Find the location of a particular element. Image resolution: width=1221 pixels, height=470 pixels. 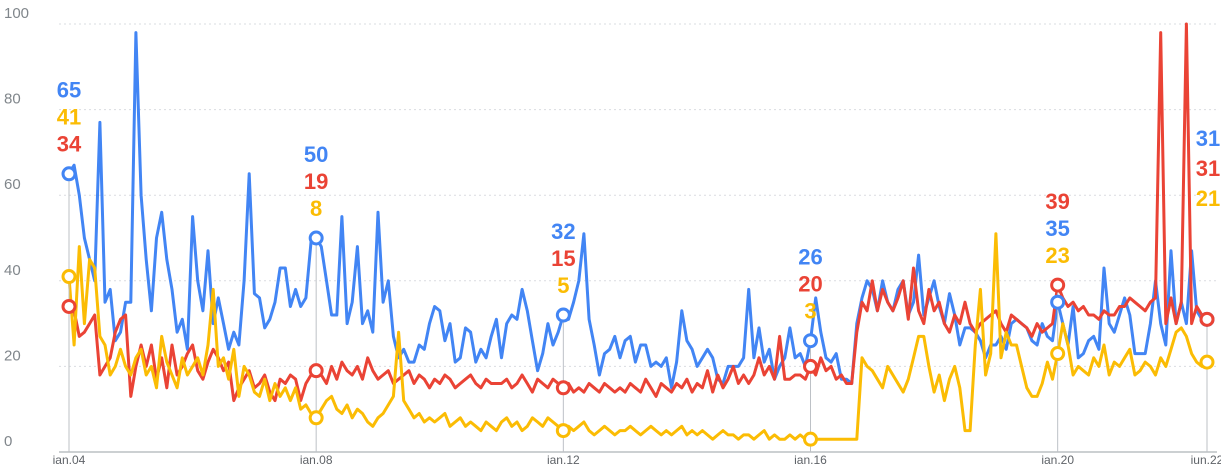

value-label: 8 is located at coordinates (316, 208).